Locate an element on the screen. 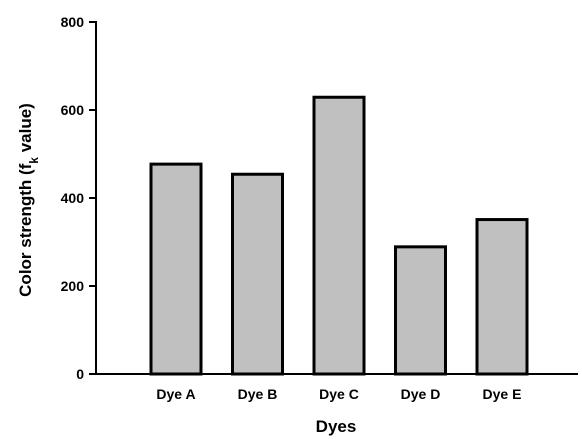 The width and height of the screenshot is (582, 439). y-axis-ticks: 0 200 400 600 800 is located at coordinates (78, 198).